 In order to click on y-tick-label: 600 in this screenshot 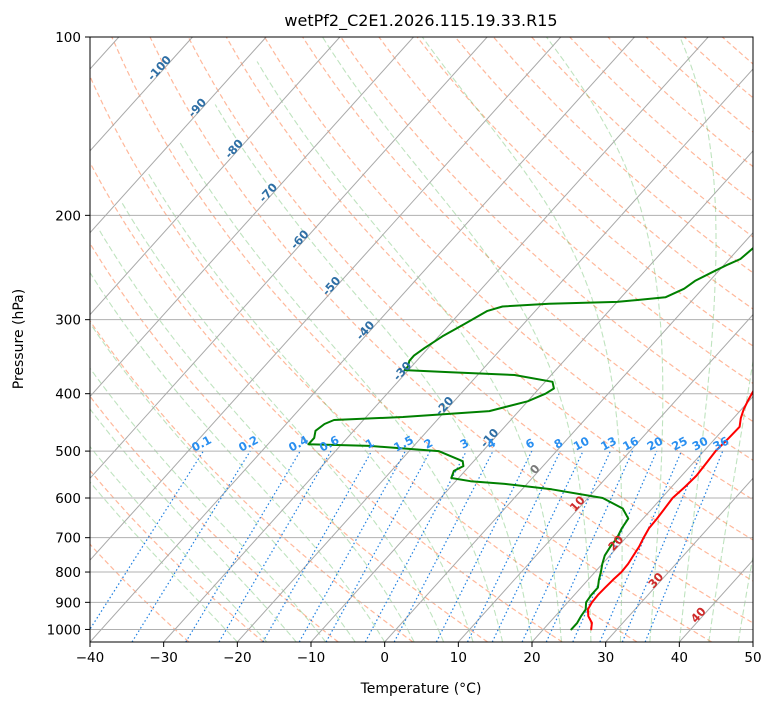, I will do `click(68, 499)`.